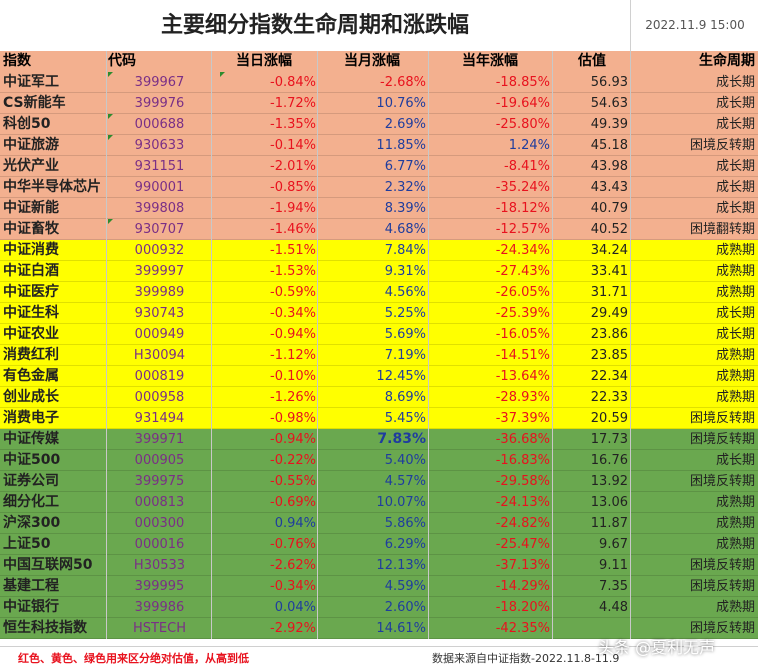 The height and width of the screenshot is (671, 758). I want to click on table-row: 消费电子 931494 -0.98% 5.45% -37.39% 20.59 困境反转期, so click(379, 418).